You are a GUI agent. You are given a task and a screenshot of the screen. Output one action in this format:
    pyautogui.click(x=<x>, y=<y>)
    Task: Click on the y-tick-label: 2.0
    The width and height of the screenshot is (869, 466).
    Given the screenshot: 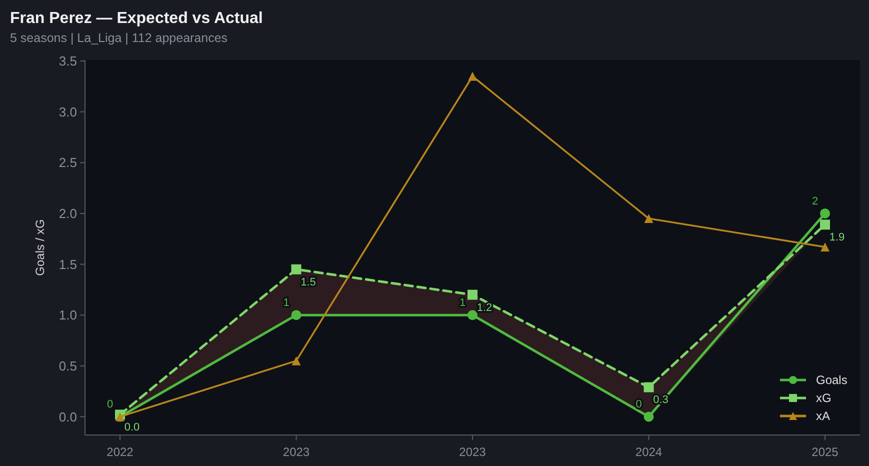 What is the action you would take?
    pyautogui.click(x=67, y=214)
    